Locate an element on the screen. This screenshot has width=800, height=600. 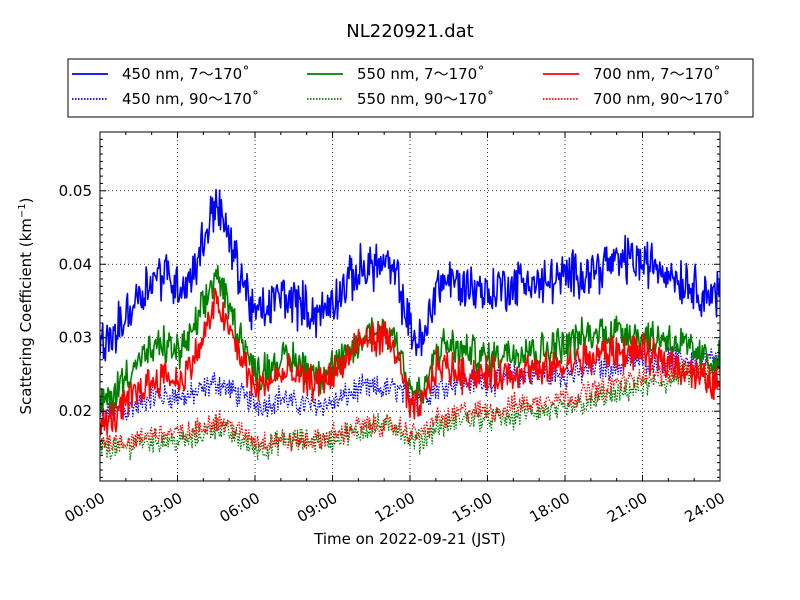
y-tick-label: 0.04 is located at coordinates (75, 264).